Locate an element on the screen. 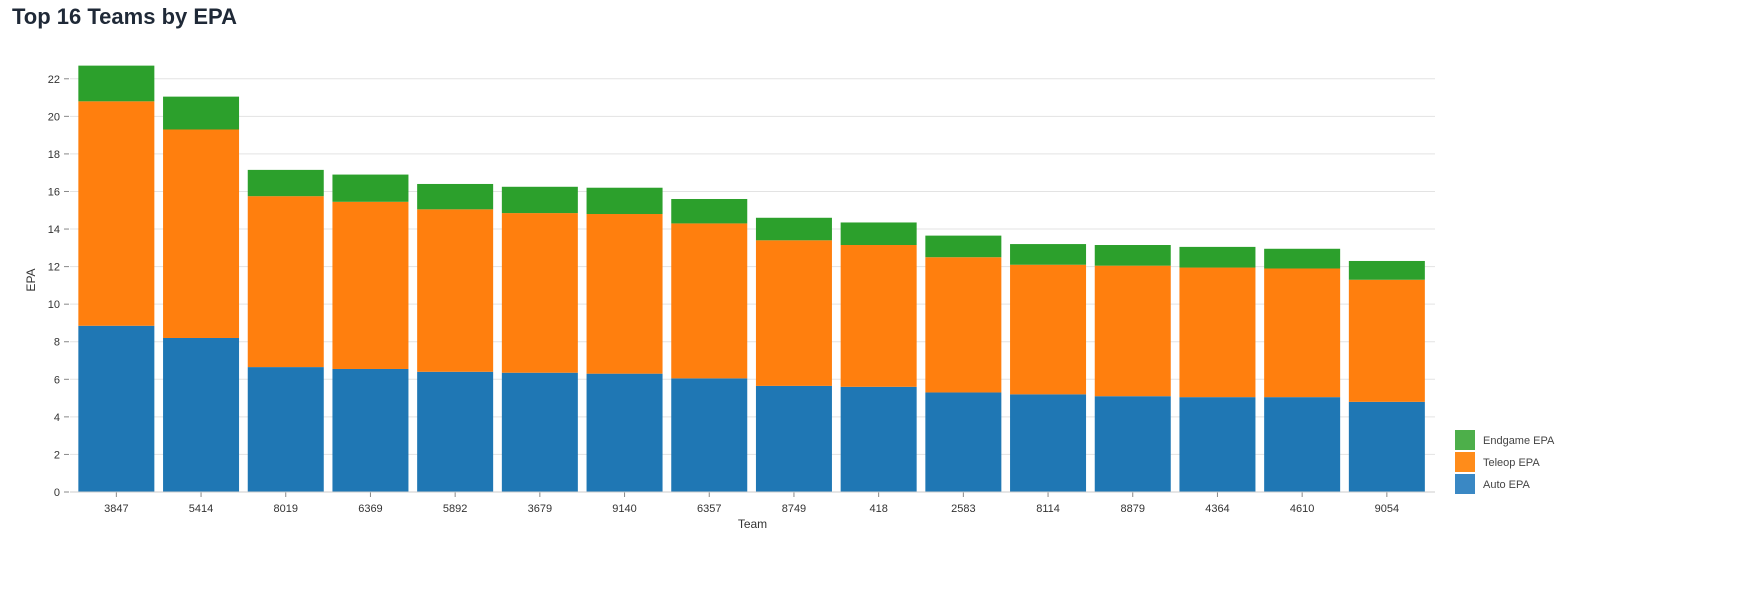 This screenshot has width=1751, height=602. x-tick-label: 8114 is located at coordinates (1048, 509).